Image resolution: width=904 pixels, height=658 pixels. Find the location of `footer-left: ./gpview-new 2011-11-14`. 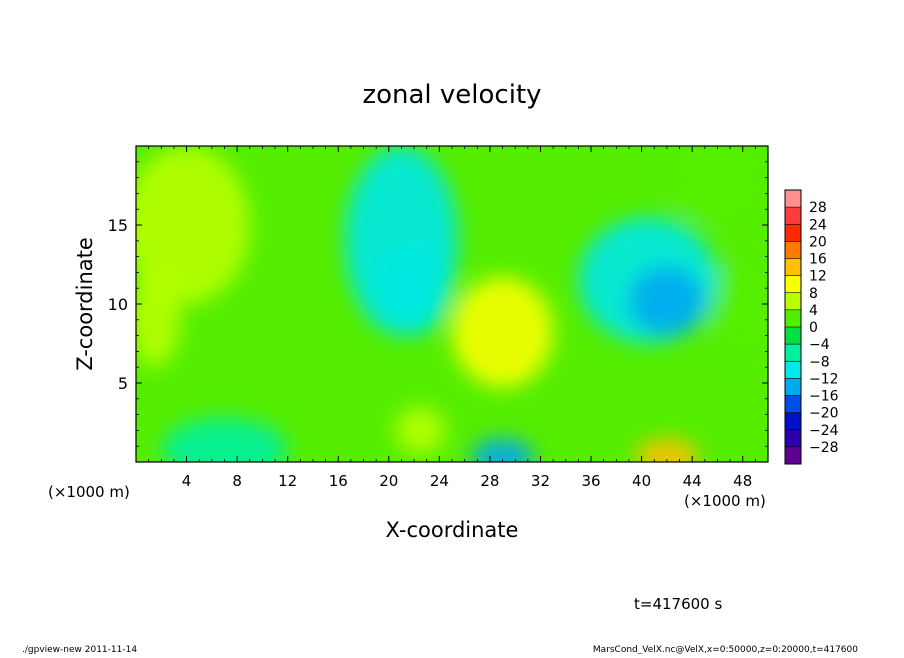

footer-left: ./gpview-new 2011-11-14 is located at coordinates (79, 649).